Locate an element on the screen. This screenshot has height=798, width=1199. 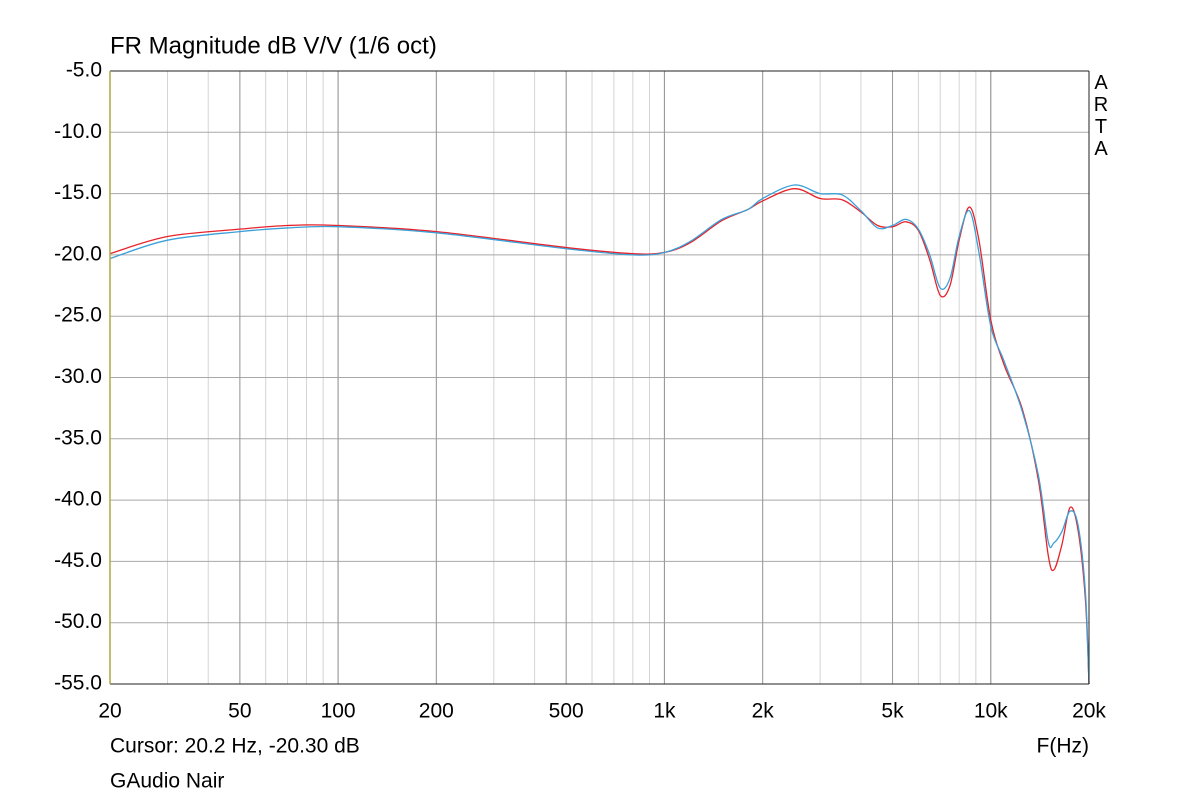
y-tick-label: -20.0 is located at coordinates (78, 253).